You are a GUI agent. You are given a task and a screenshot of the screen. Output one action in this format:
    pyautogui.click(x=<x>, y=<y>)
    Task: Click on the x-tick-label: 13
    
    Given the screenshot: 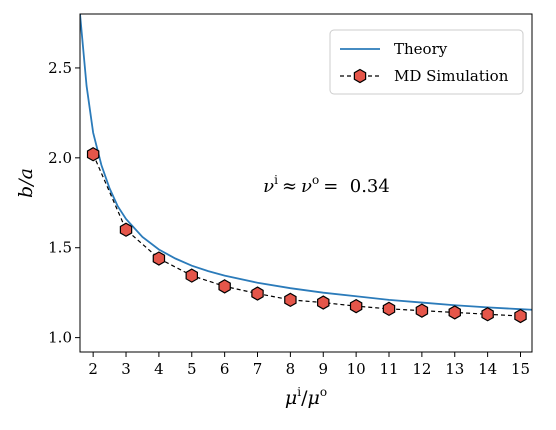 What is the action you would take?
    pyautogui.click(x=454, y=369)
    